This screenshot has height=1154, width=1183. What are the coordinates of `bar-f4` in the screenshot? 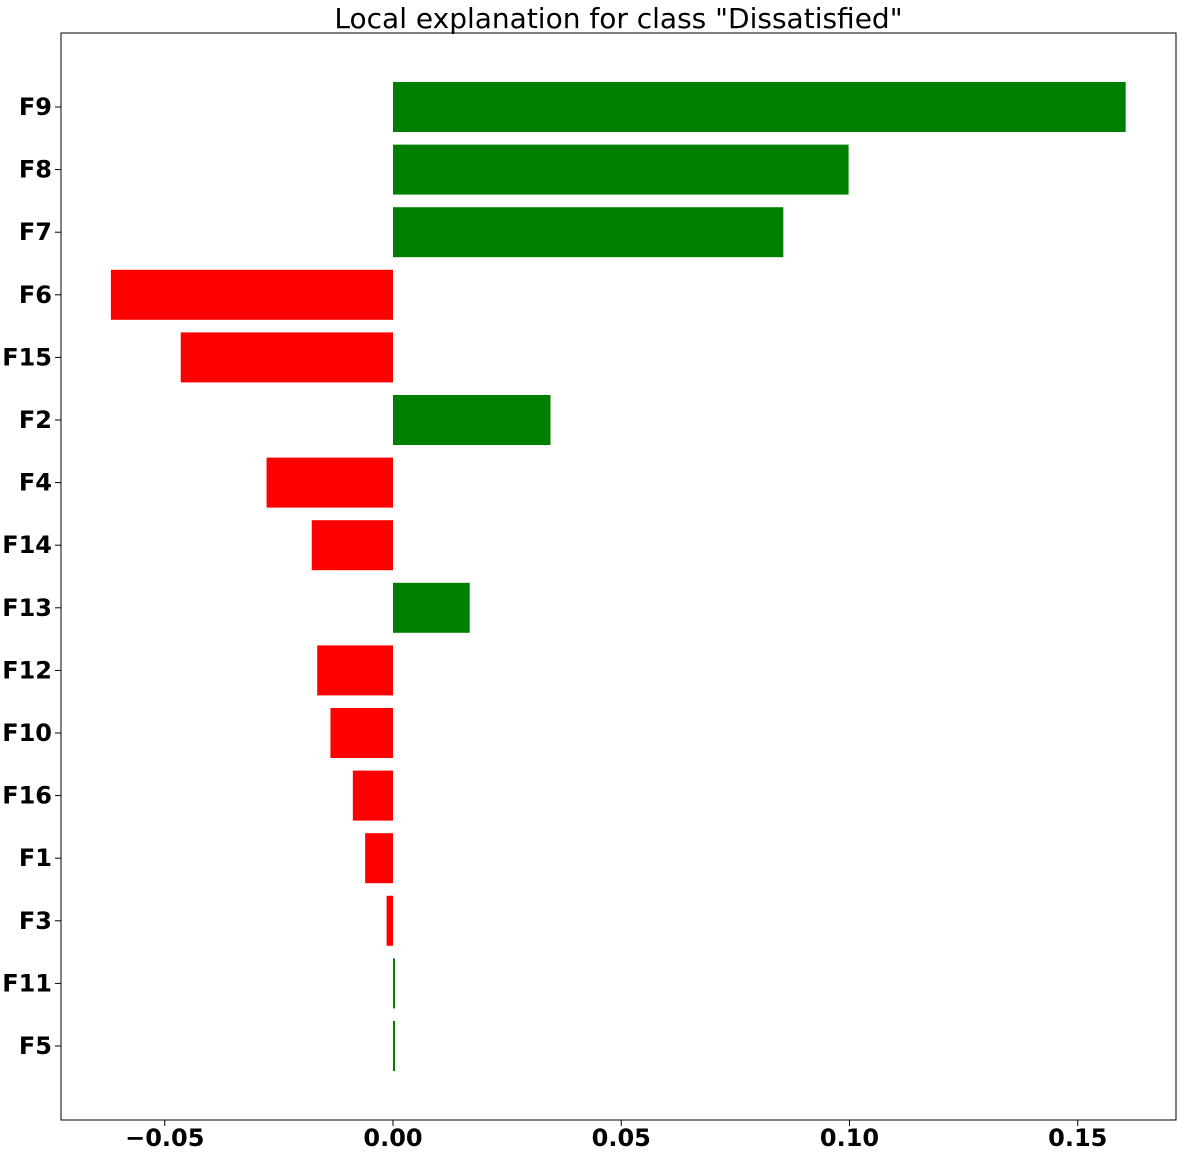 It's located at (329, 482).